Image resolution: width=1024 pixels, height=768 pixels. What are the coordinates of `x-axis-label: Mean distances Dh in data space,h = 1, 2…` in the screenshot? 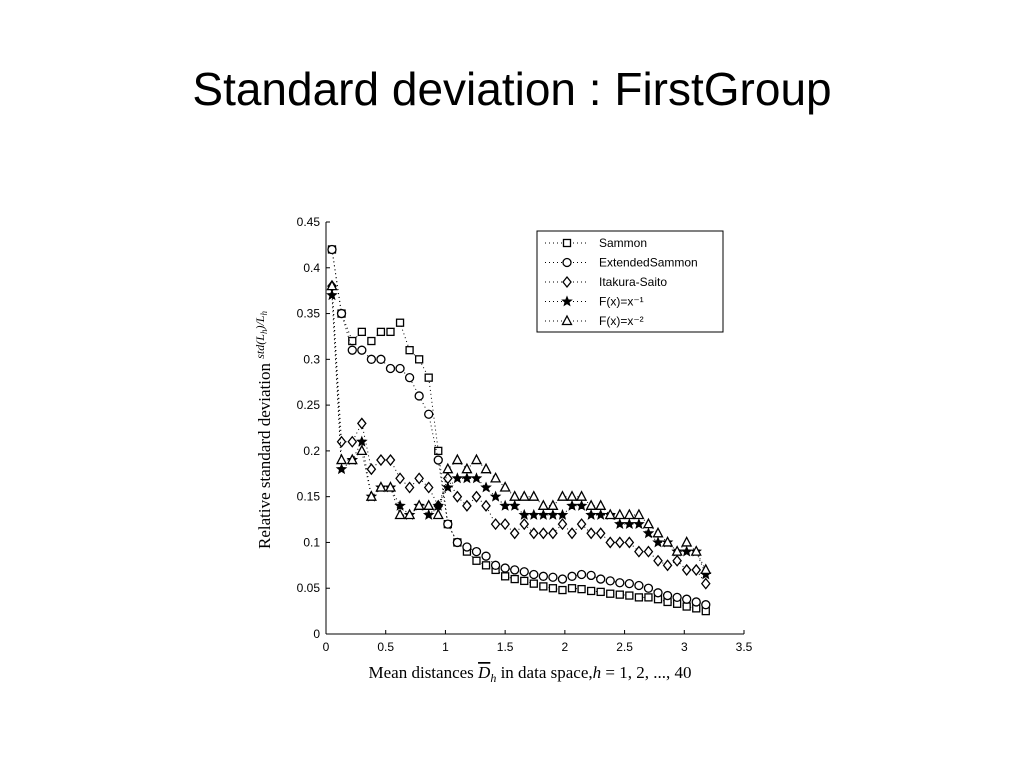 It's located at (530, 674).